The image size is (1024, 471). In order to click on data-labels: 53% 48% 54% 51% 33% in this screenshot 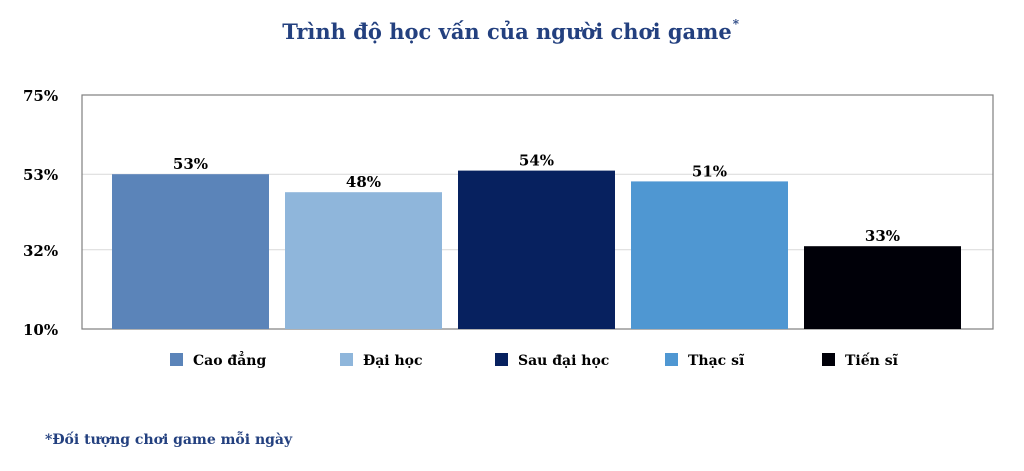, I will do `click(536, 199)`.